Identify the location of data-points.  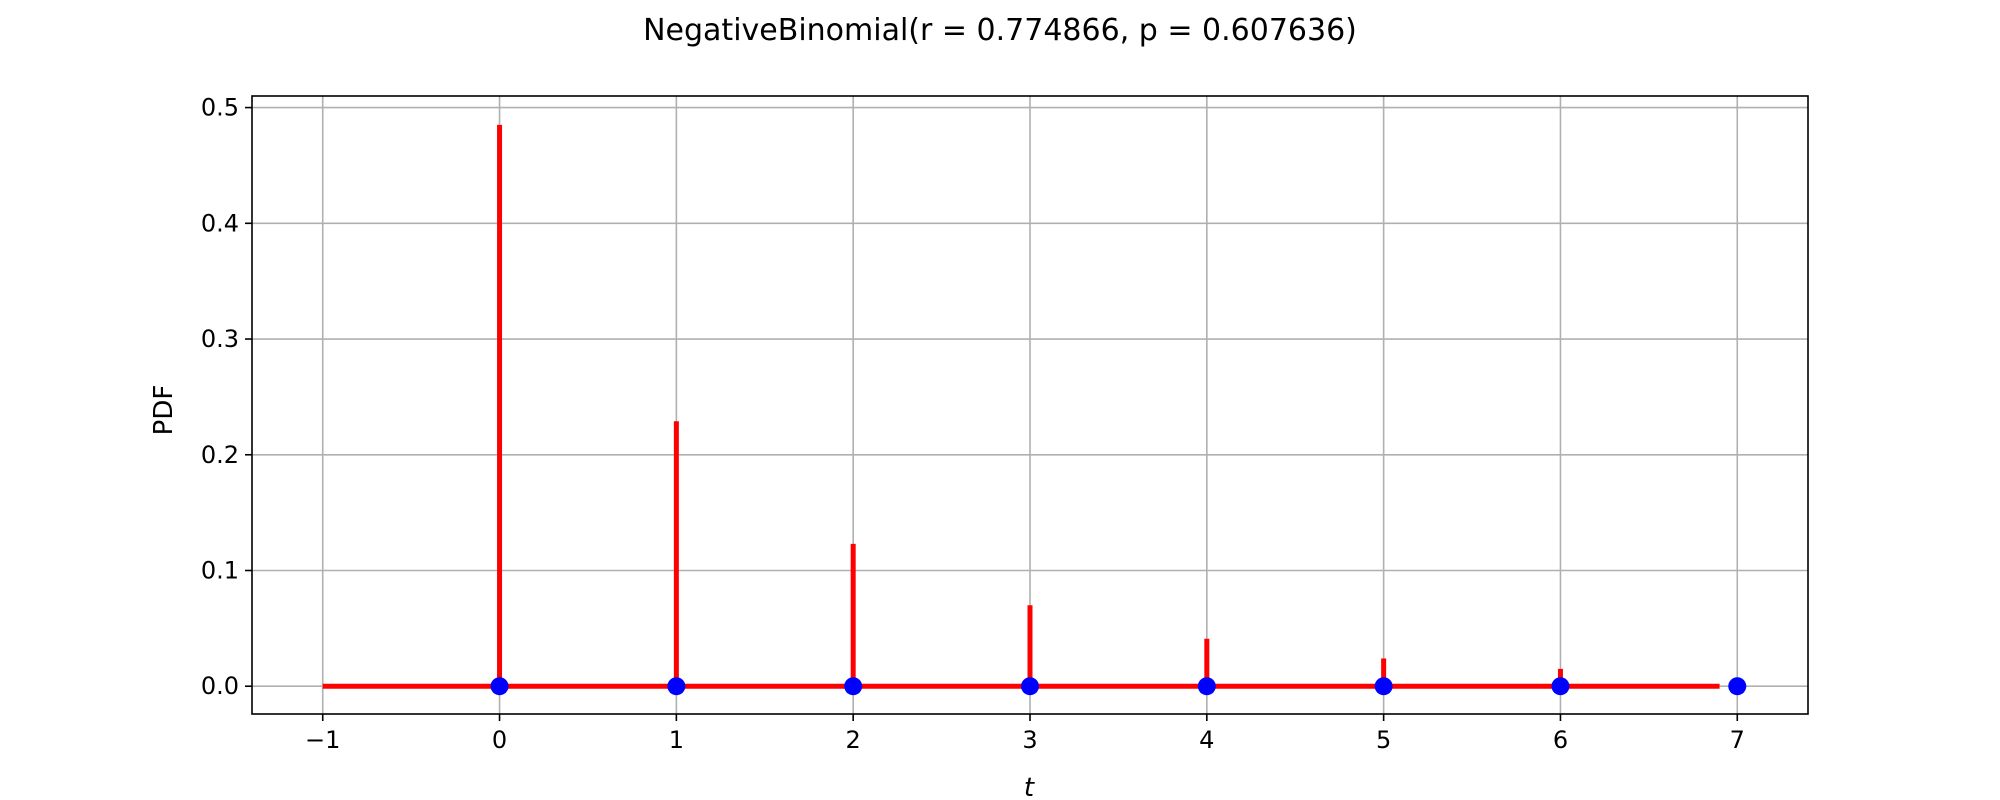
(1118, 686).